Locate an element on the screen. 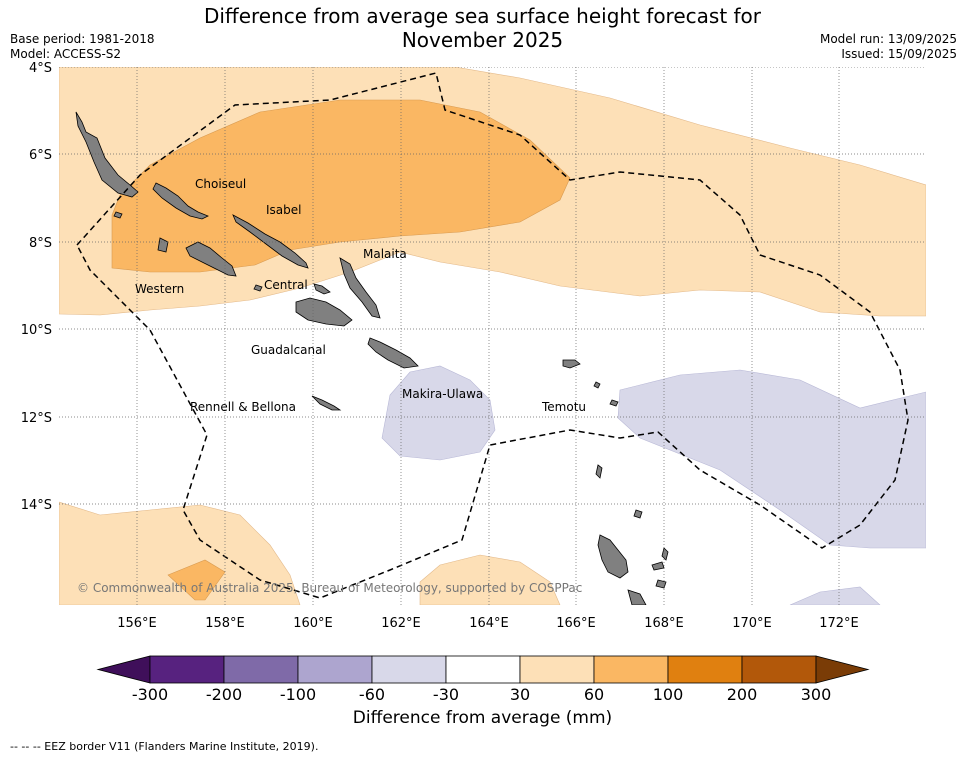  lon-label-172: 172°E is located at coordinates (839, 623).